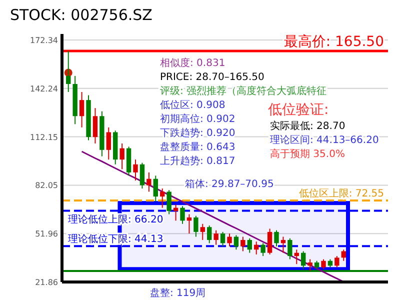 The width and height of the screenshot is (400, 300). Describe the element at coordinates (308, 126) in the screenshot. I see `annotation: 实际最低: 28.70` at that location.